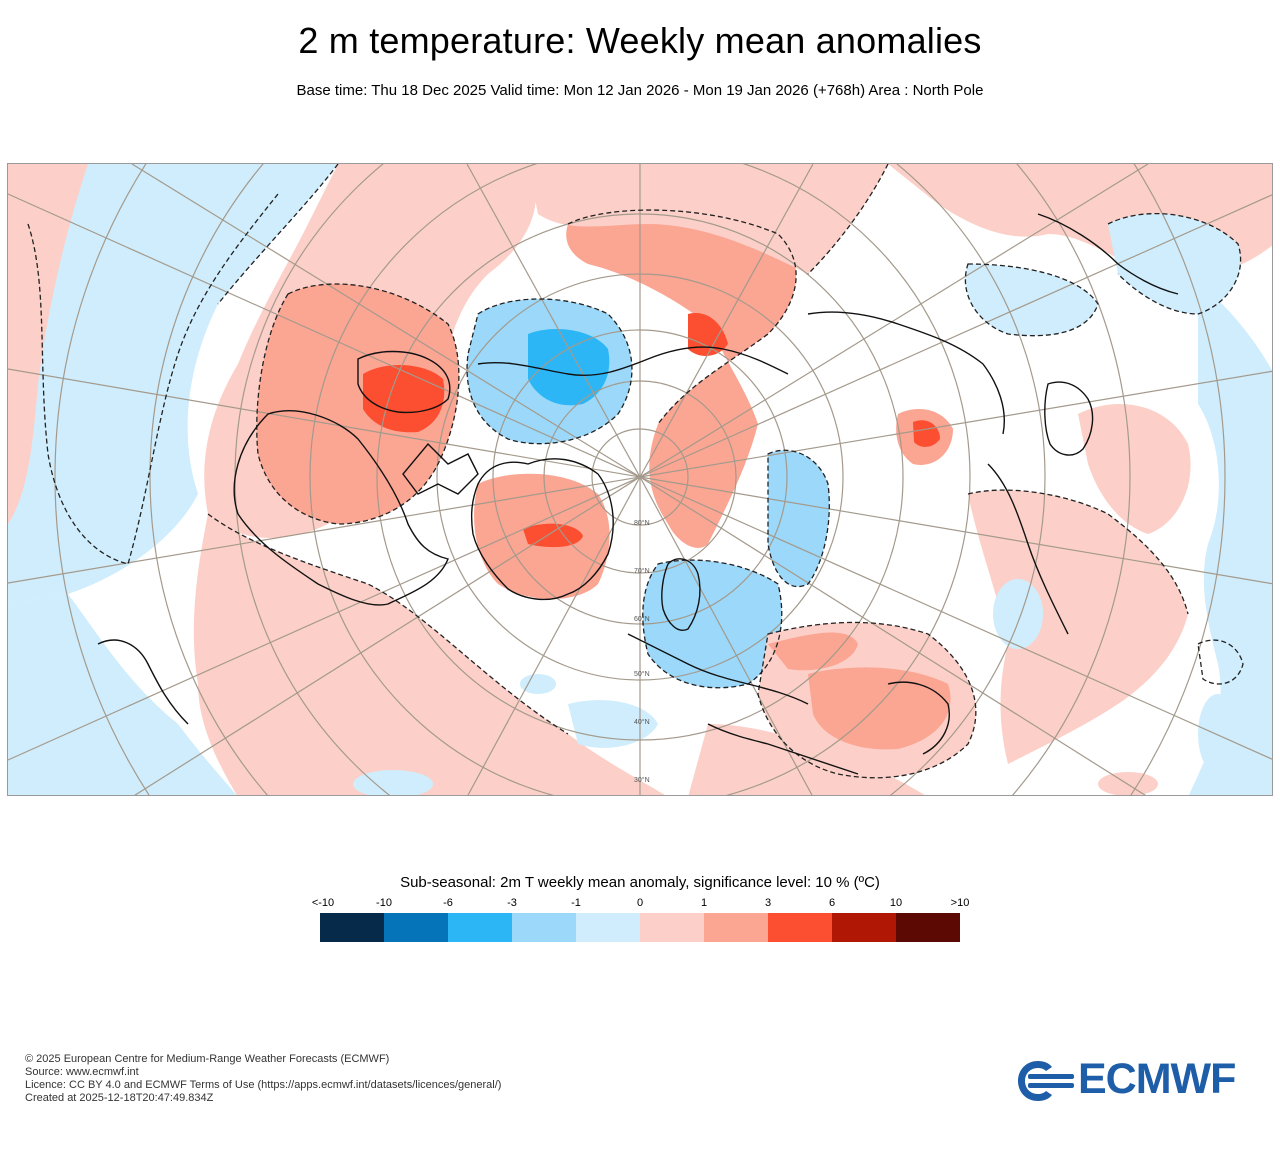 The height and width of the screenshot is (1152, 1280). Describe the element at coordinates (926, 433) in the screenshot. I see `anomaly-region-hot-east-patch` at that location.